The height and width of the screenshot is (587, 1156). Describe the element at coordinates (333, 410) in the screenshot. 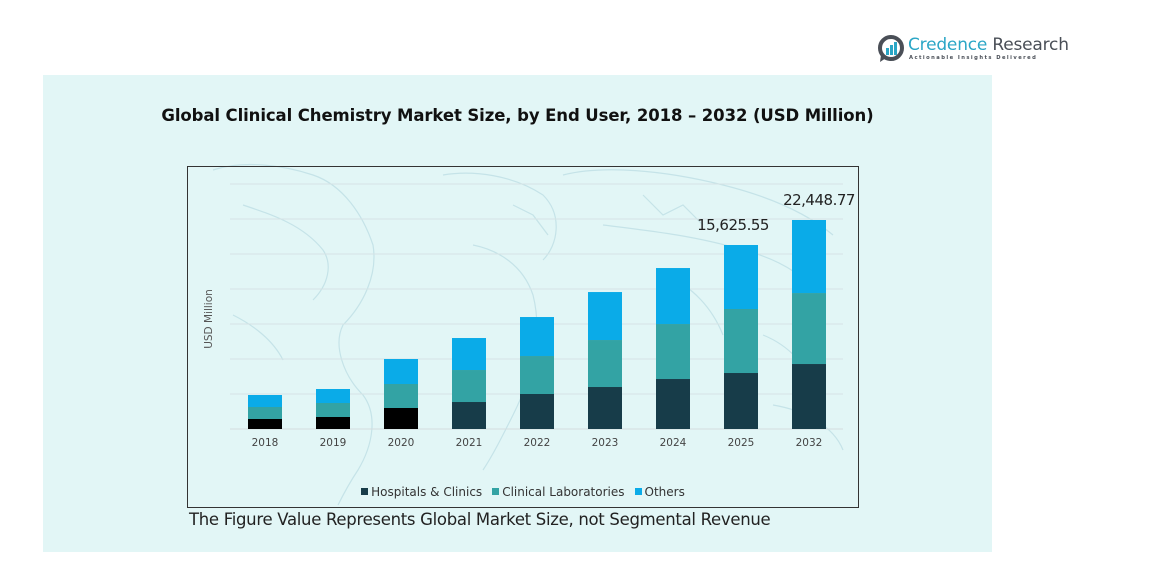

I see `bar-segment-clinical-laboratories-2019` at that location.